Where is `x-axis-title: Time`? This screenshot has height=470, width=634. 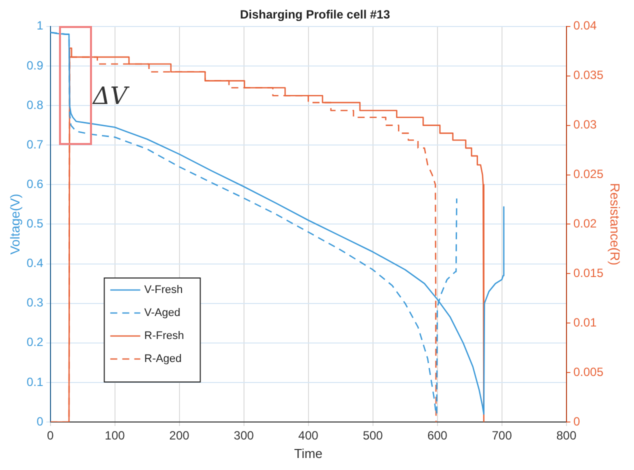
x-axis-title: Time is located at coordinates (308, 453).